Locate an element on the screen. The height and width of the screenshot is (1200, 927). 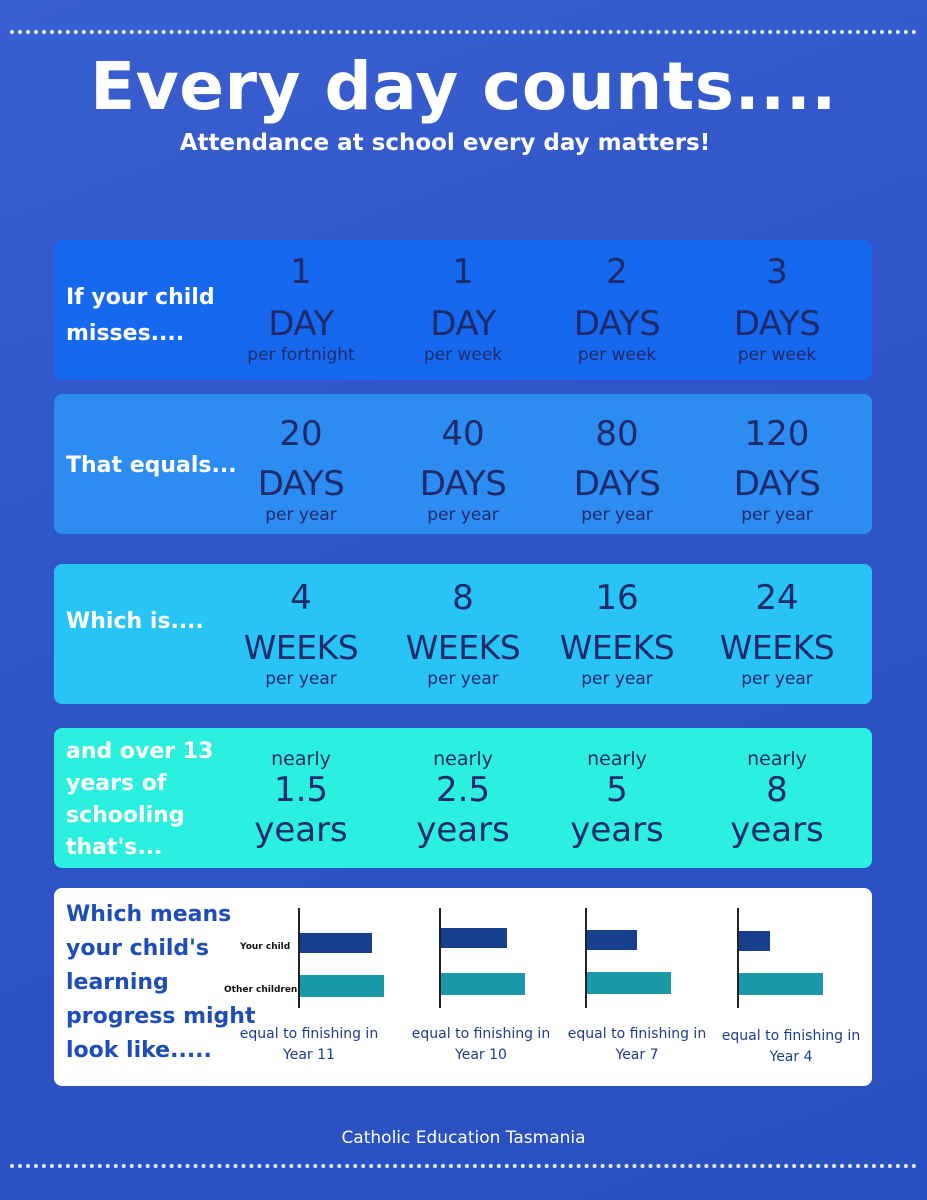
stat-col: 4 WEEKS per year is located at coordinates (301, 634).